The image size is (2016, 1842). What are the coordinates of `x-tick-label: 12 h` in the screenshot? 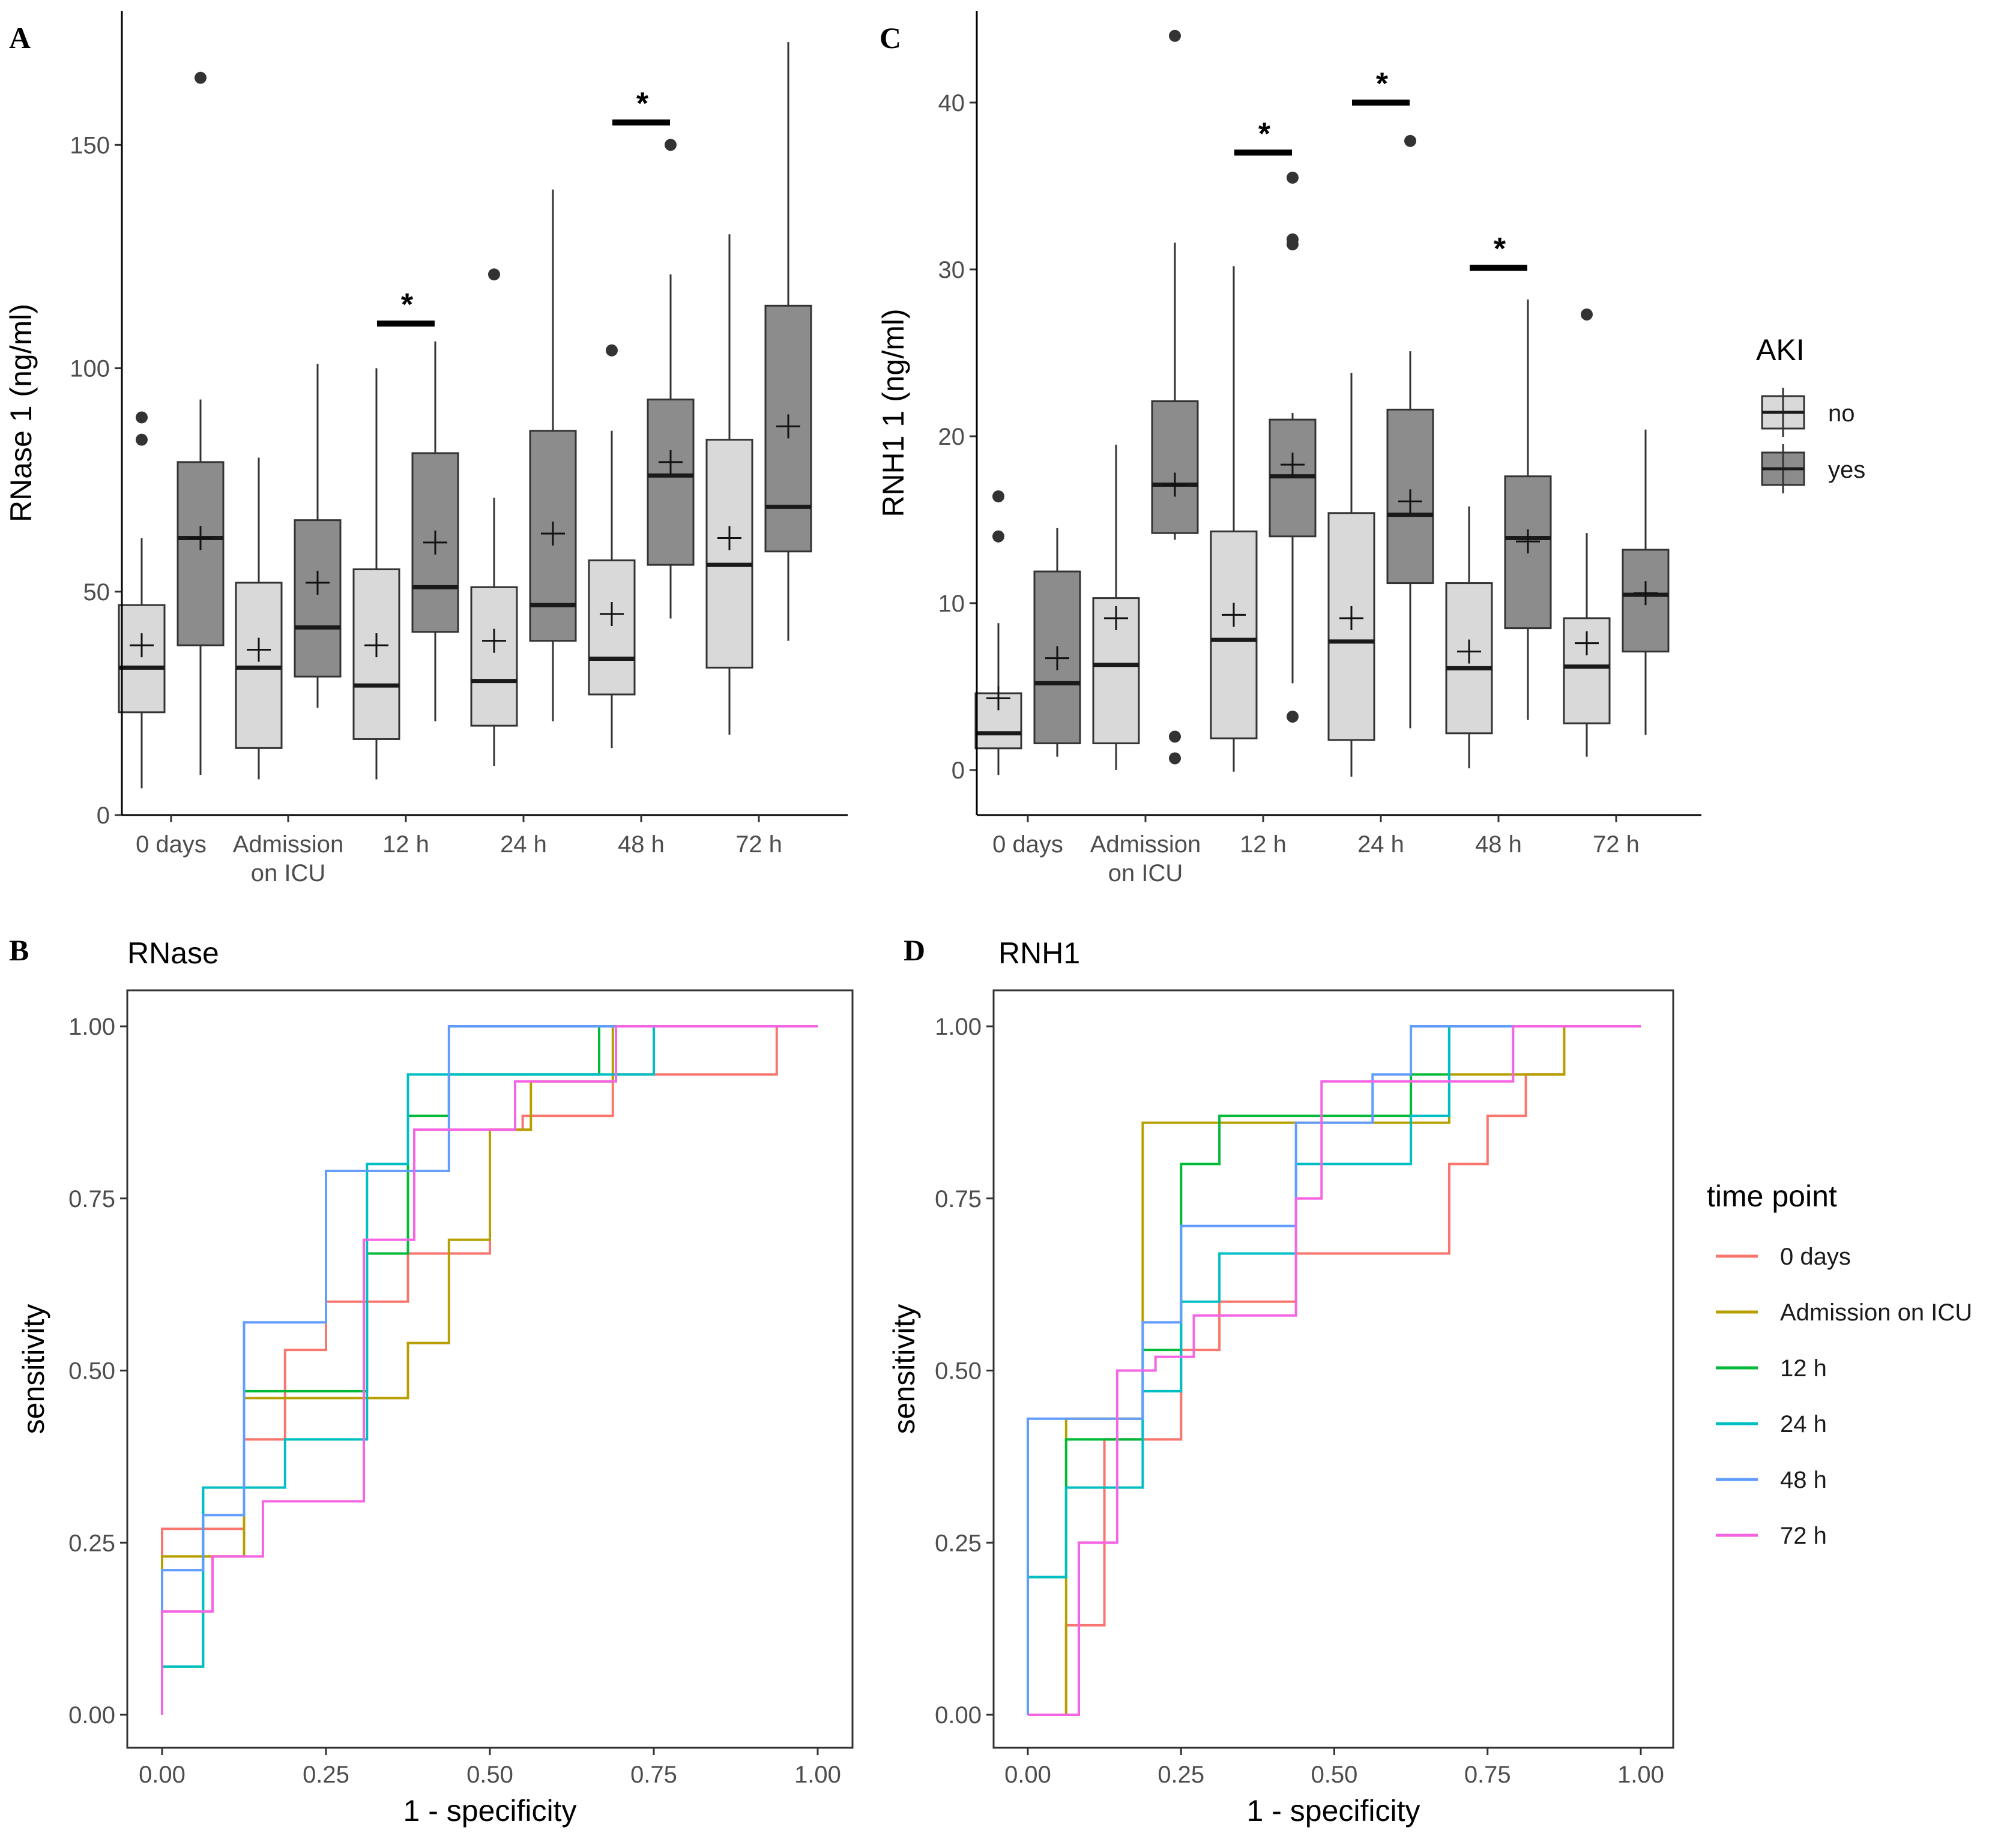 It's located at (405, 845).